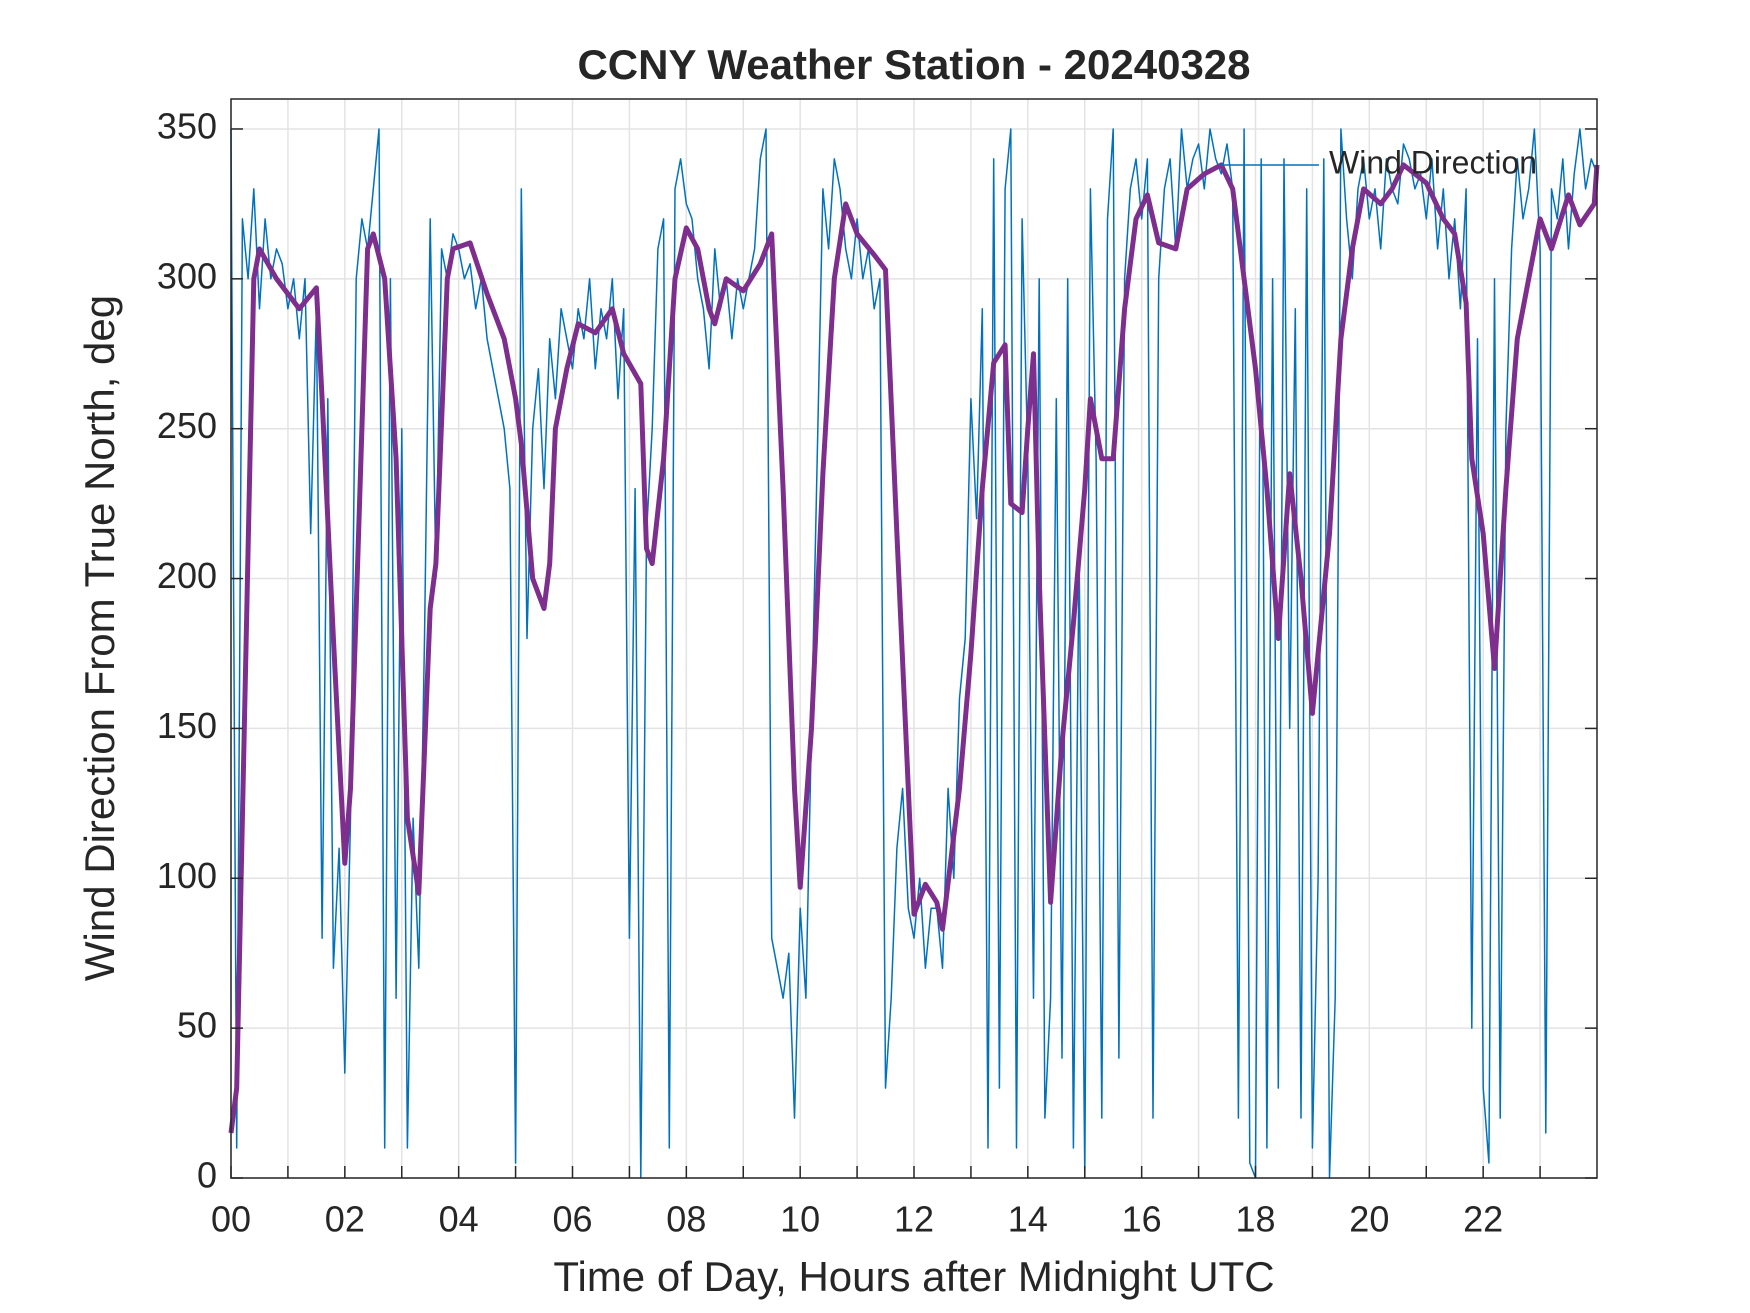  I want to click on legend-label: Wind Direction, so click(1433, 162).